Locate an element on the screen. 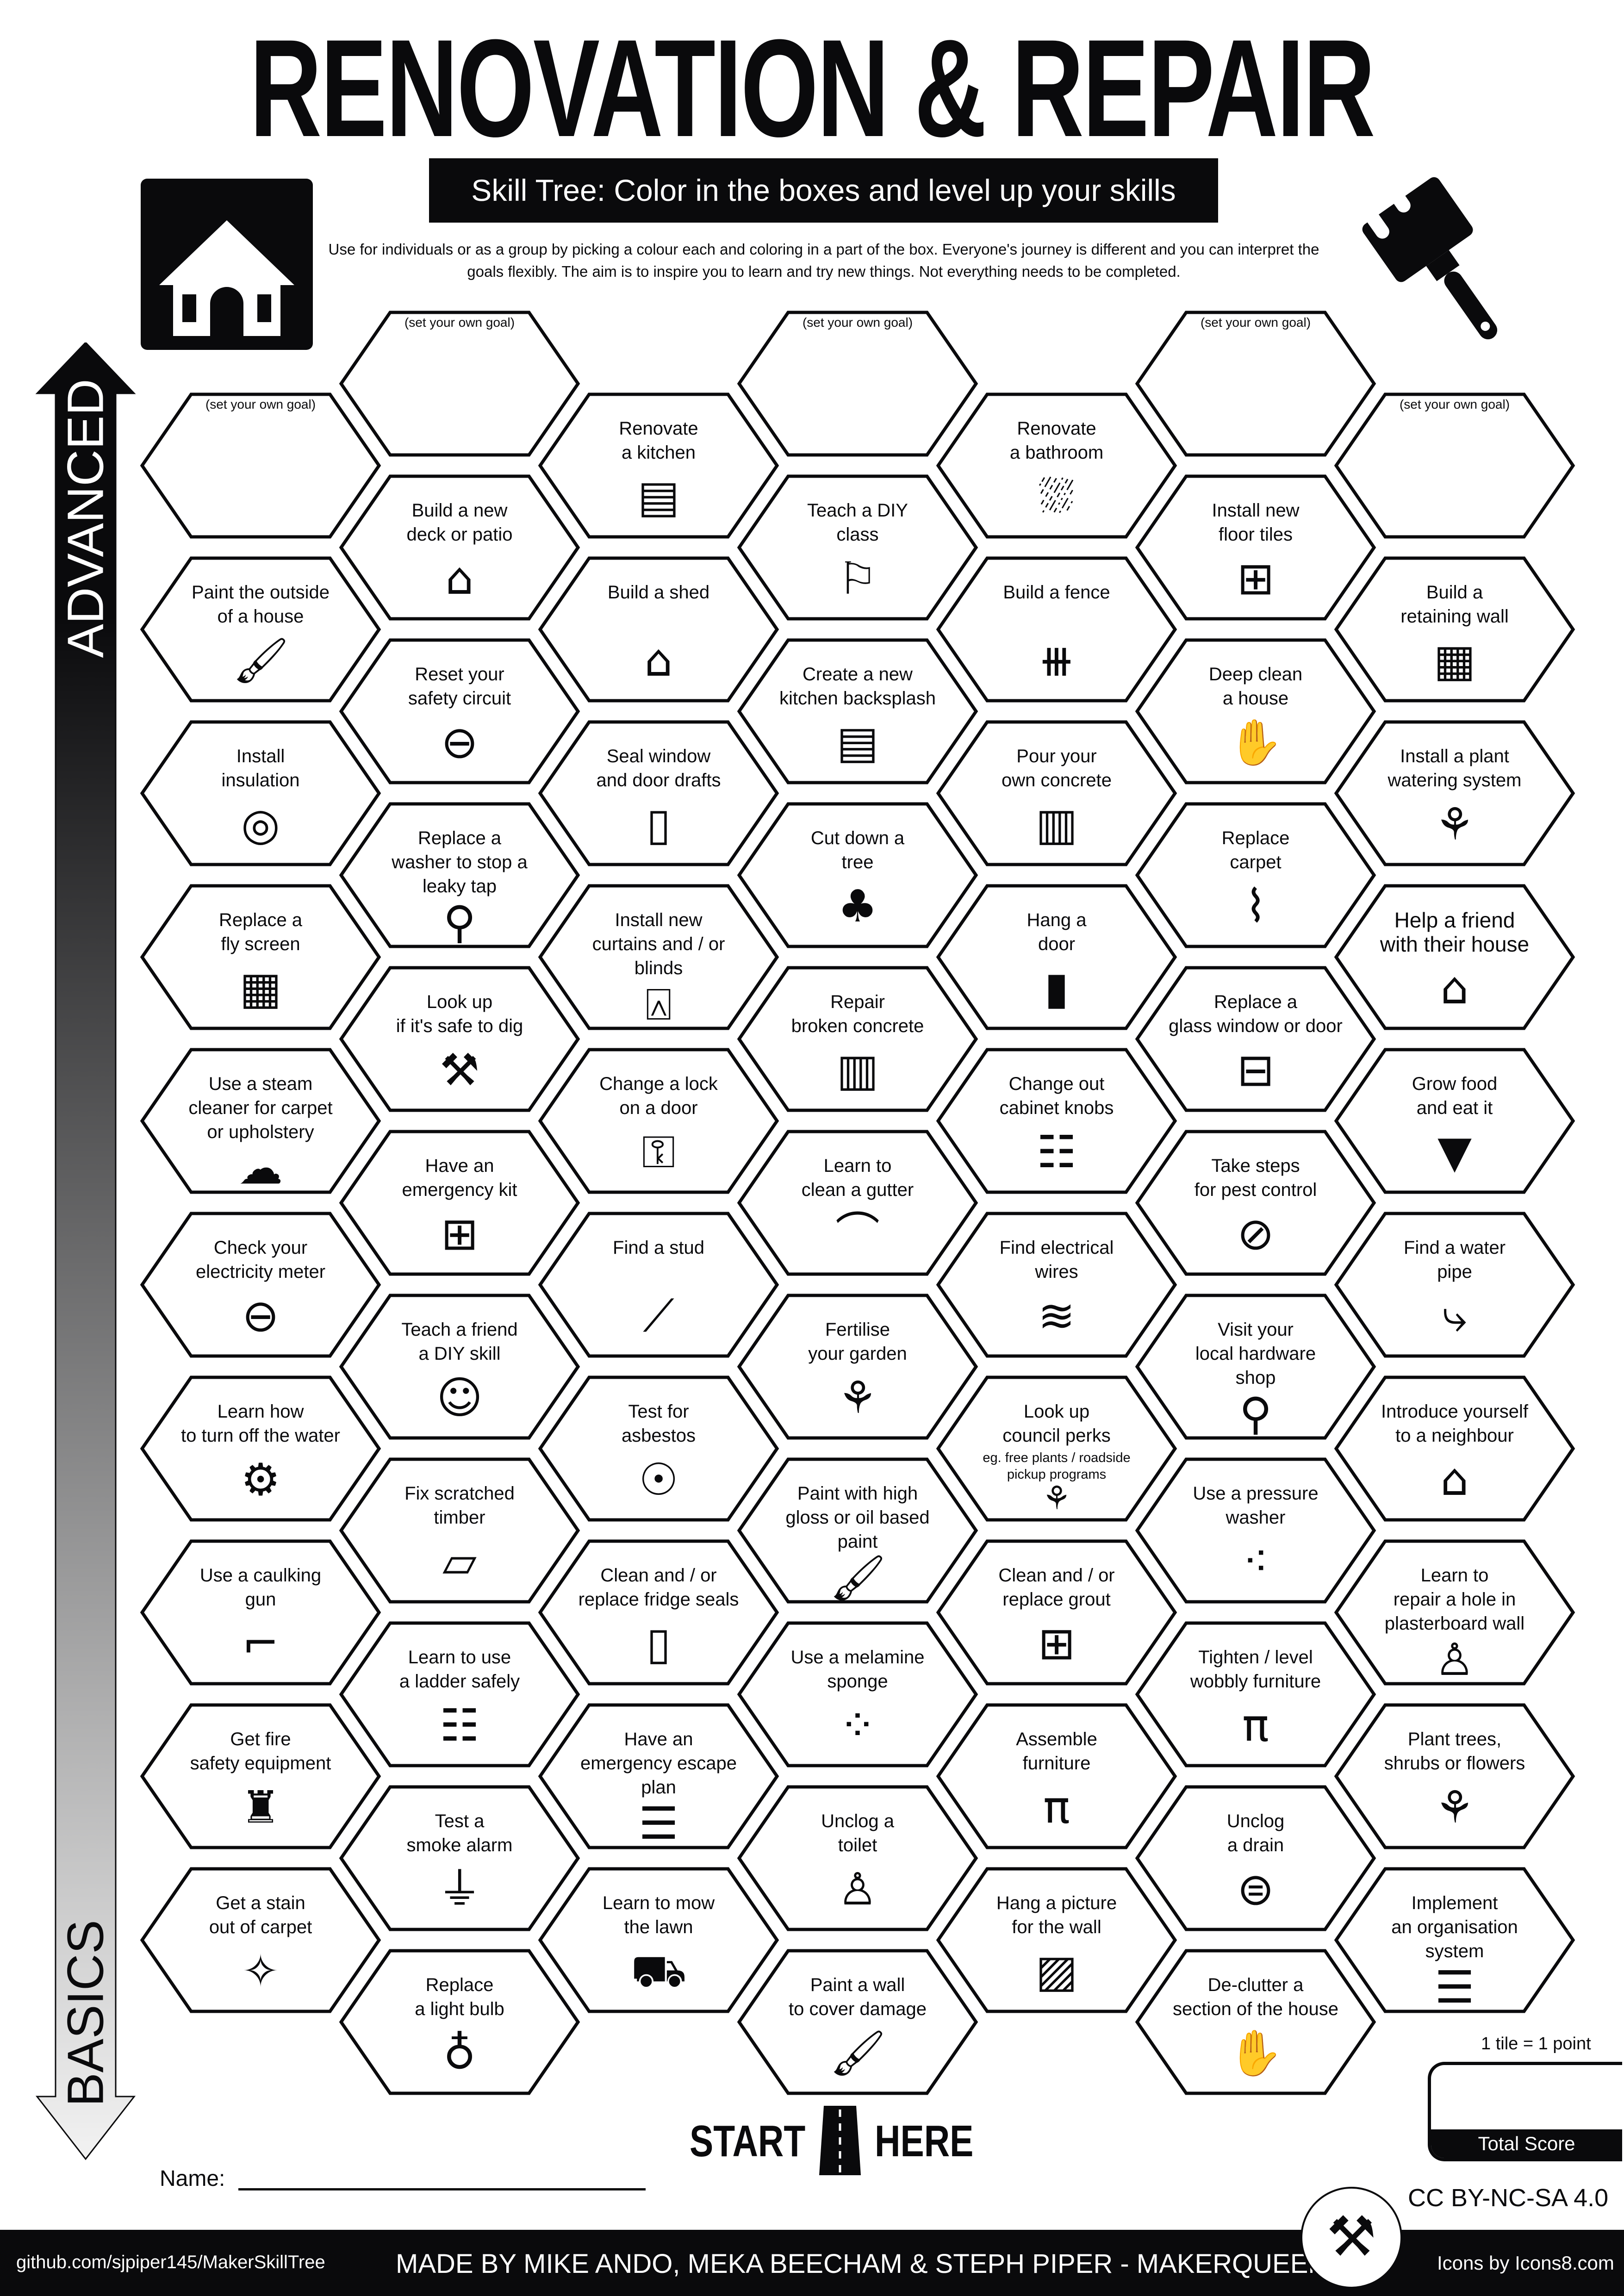 The width and height of the screenshot is (1624, 2296). skill-tile: Grow food and eat it ▼ is located at coordinates (1454, 1121).